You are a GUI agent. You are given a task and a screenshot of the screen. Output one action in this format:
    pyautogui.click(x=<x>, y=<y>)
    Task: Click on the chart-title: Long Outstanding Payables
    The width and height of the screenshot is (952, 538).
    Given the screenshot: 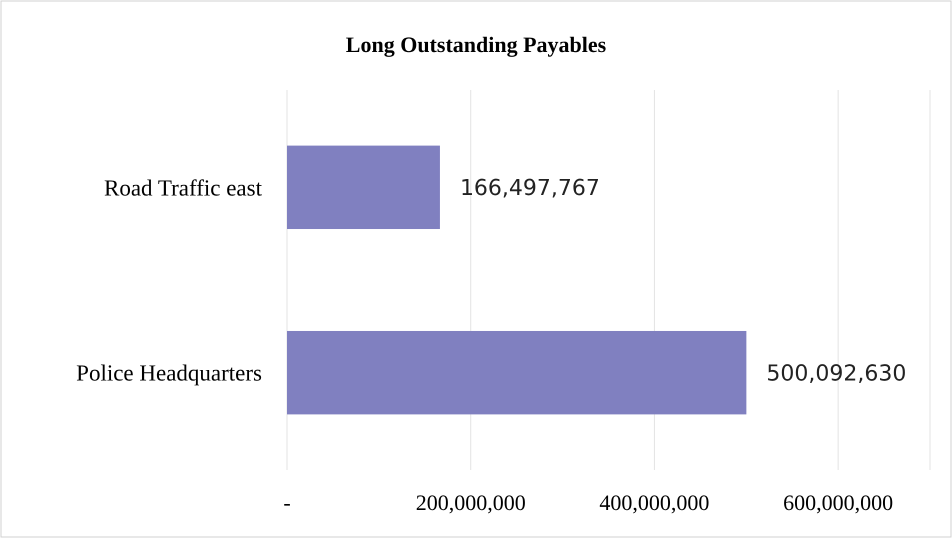 What is the action you would take?
    pyautogui.click(x=476, y=44)
    